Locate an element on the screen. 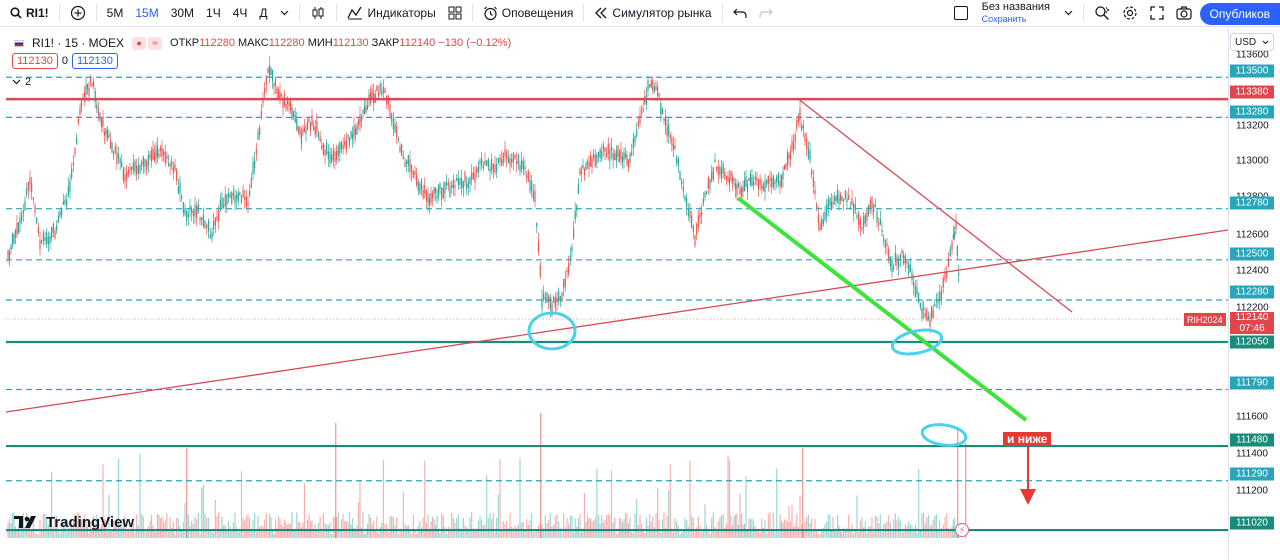 The width and height of the screenshot is (1280, 560). down-arrow is located at coordinates (1028, 475).